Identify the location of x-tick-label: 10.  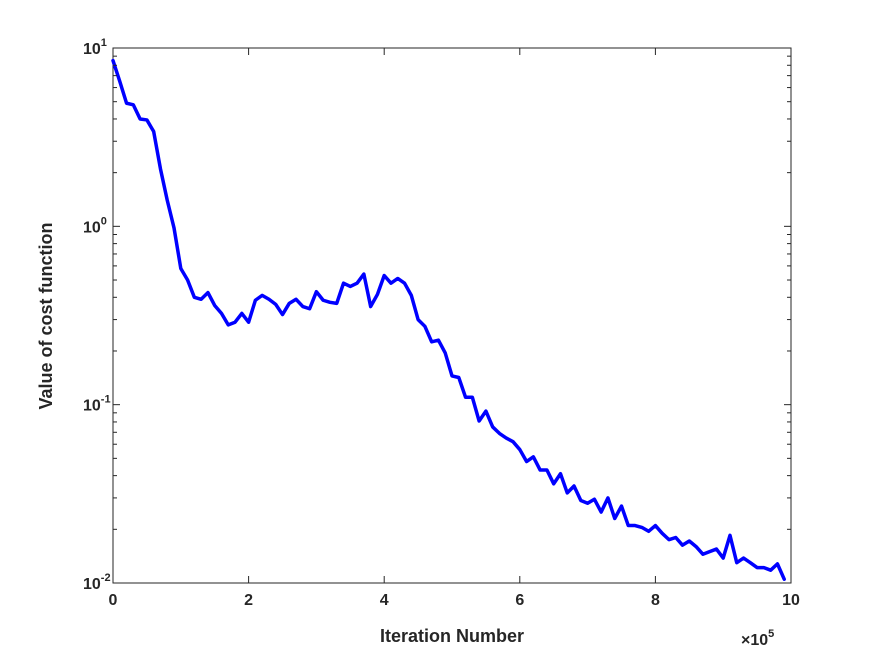
(791, 600).